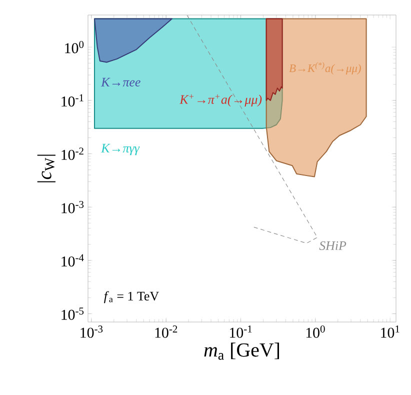  What do you see at coordinates (241, 332) in the screenshot?
I see `x-tick-label: 10$^{-1}$` at bounding box center [241, 332].